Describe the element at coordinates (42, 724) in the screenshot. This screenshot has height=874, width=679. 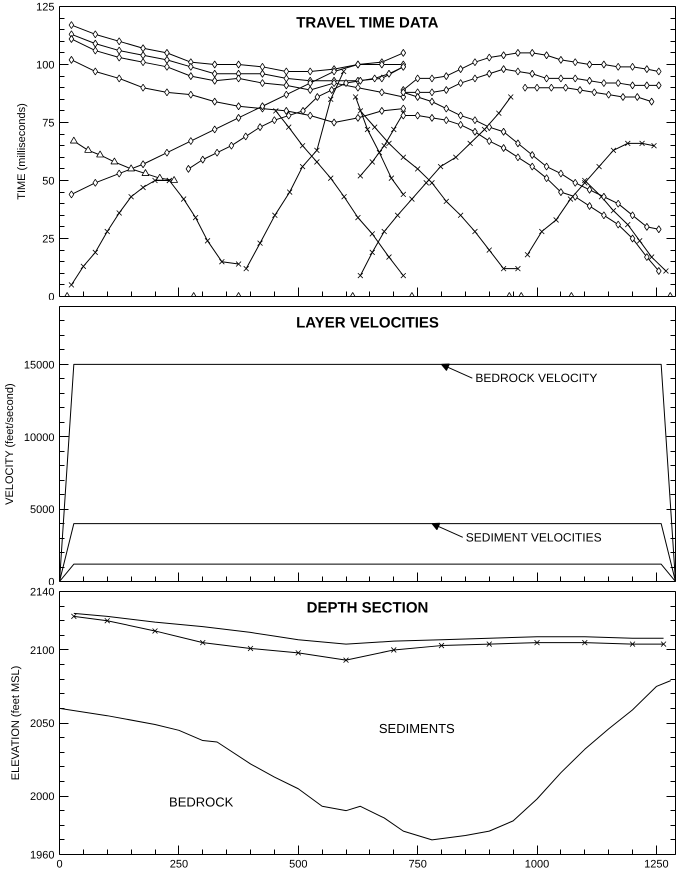
I see `y-tick-label: 2050` at that location.